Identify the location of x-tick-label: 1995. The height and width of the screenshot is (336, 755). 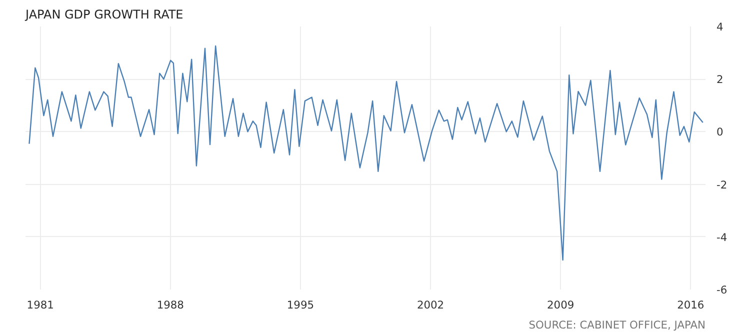
(300, 305).